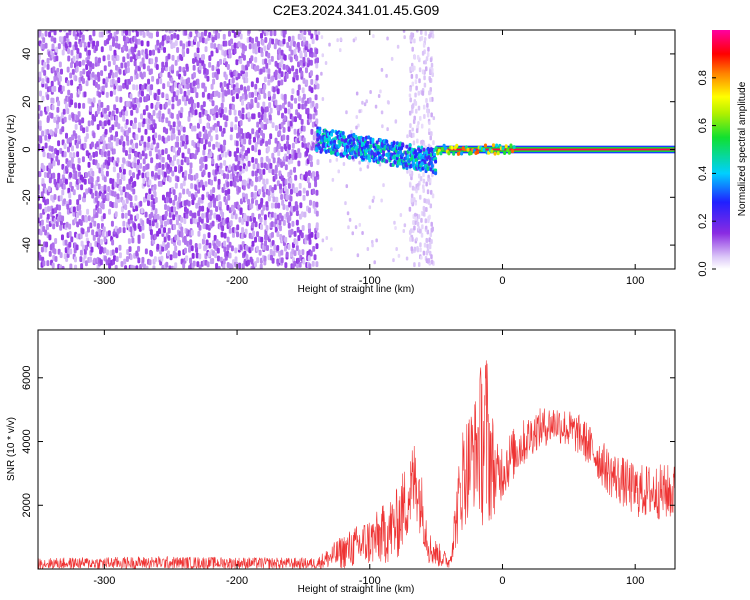 The image size is (750, 600). I want to click on y-tick-label: 4000, so click(27, 441).